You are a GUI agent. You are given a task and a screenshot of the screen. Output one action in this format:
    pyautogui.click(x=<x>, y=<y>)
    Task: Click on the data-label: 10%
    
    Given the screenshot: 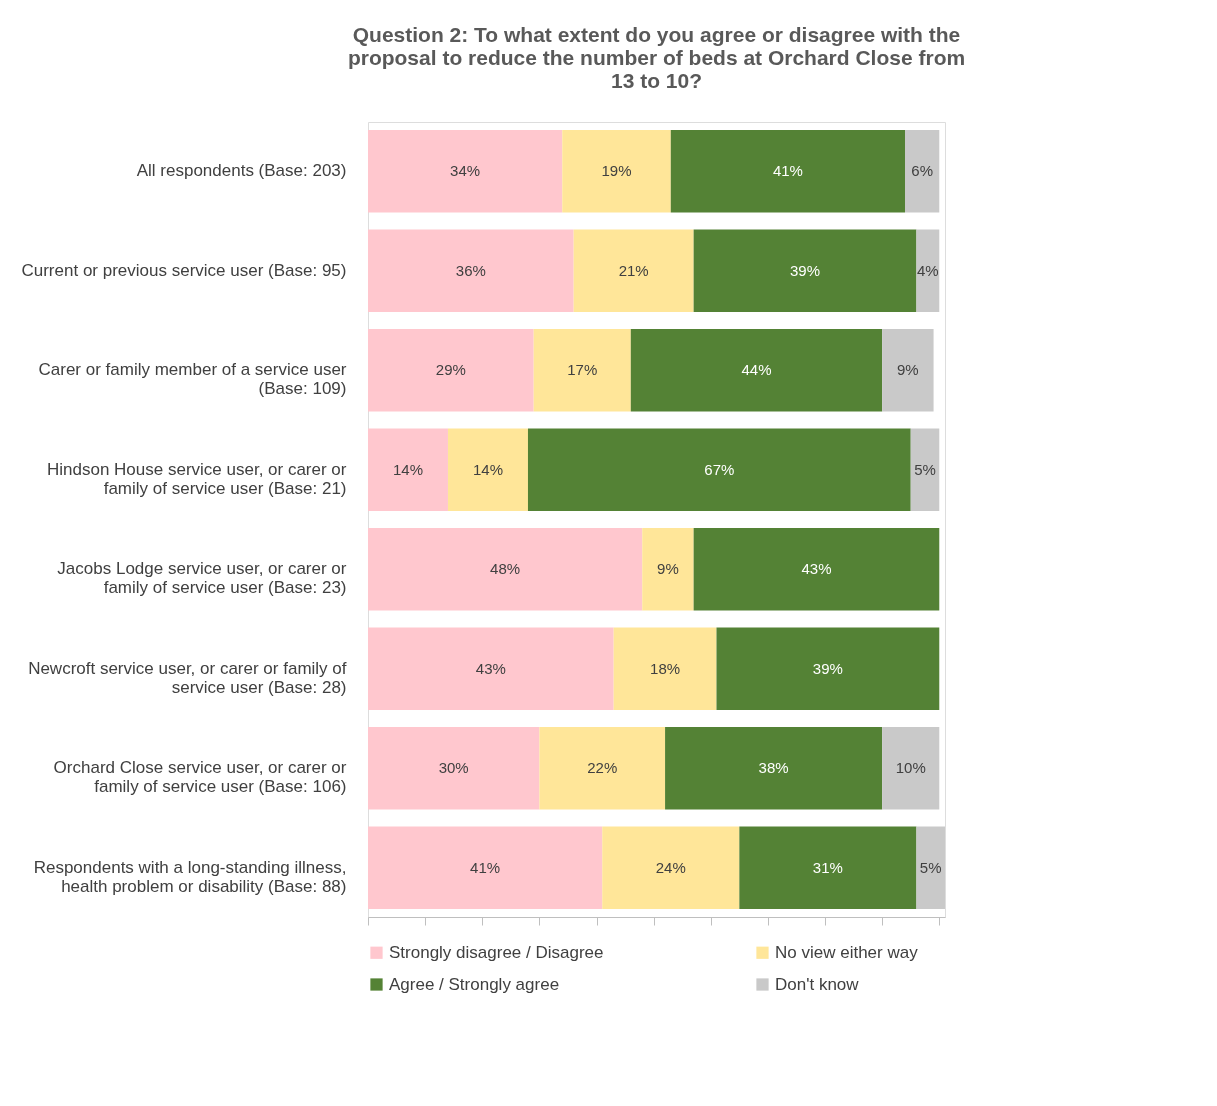 What is the action you would take?
    pyautogui.click(x=910, y=768)
    